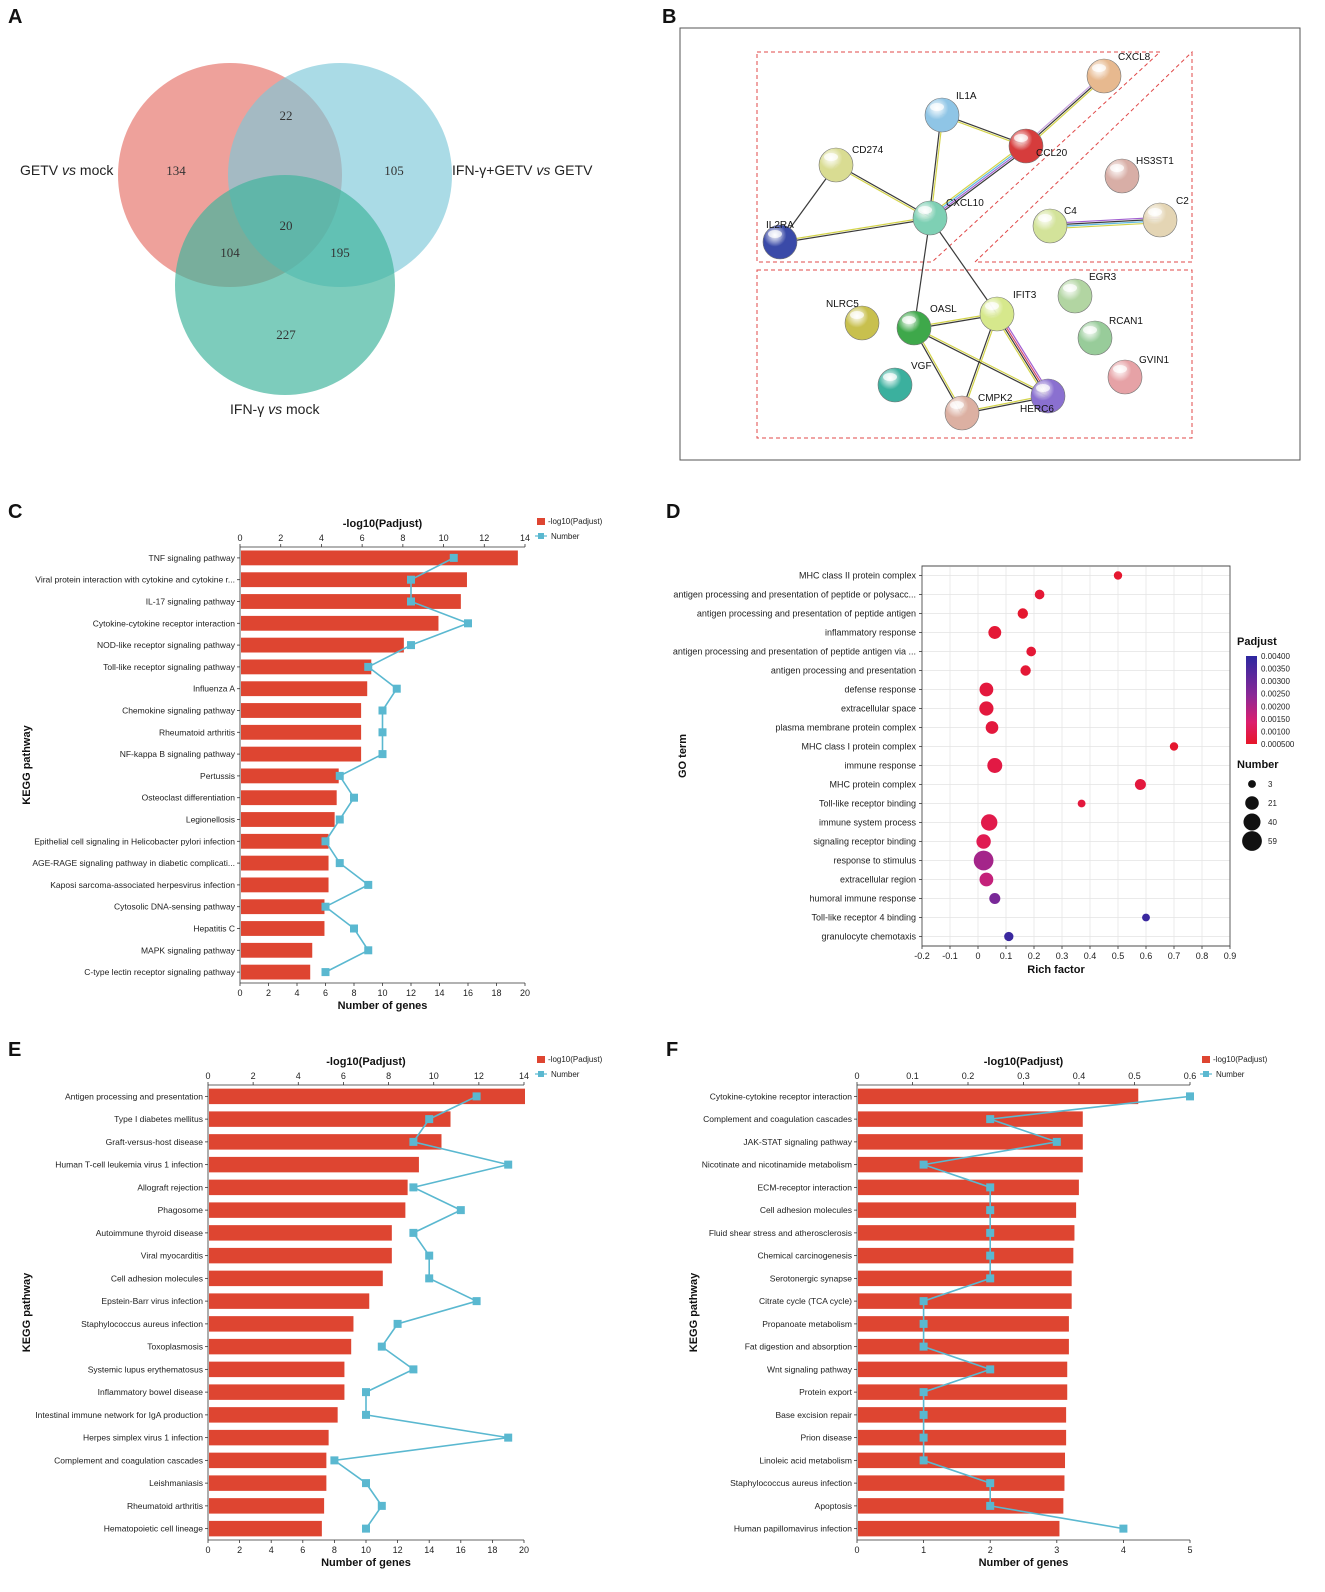 Image resolution: width=1325 pixels, height=1592 pixels. Describe the element at coordinates (1118, 575) in the screenshot. I see `dot-mhc-class-ii-protein-complex` at that location.